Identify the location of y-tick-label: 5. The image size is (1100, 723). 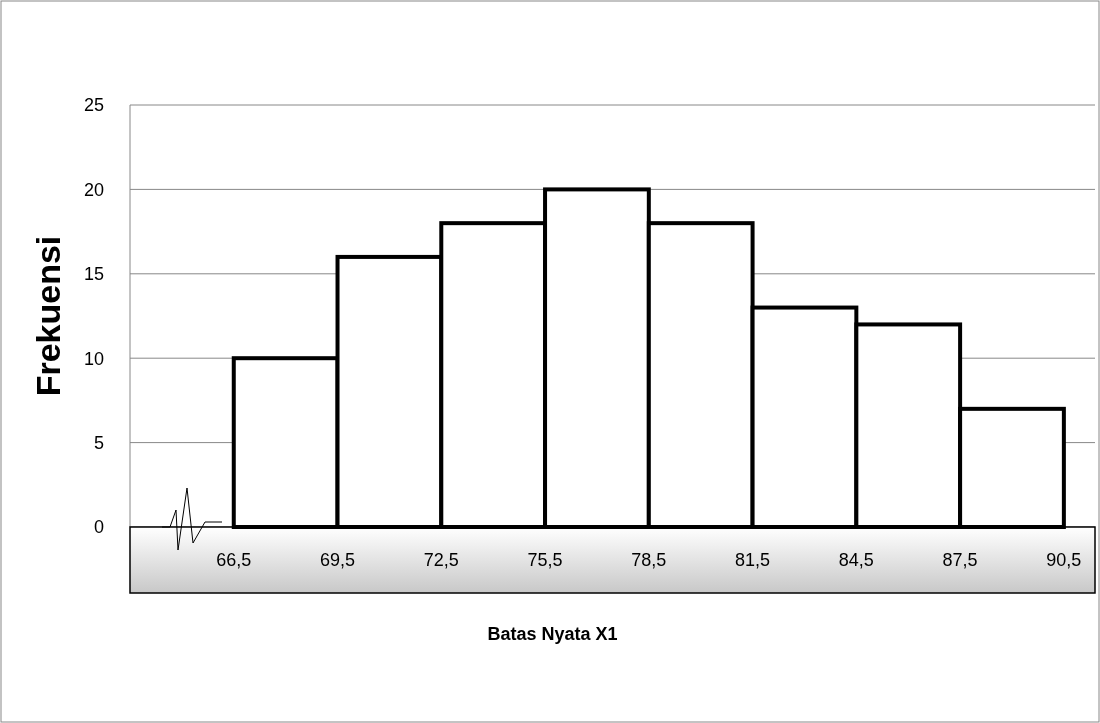
(98, 442).